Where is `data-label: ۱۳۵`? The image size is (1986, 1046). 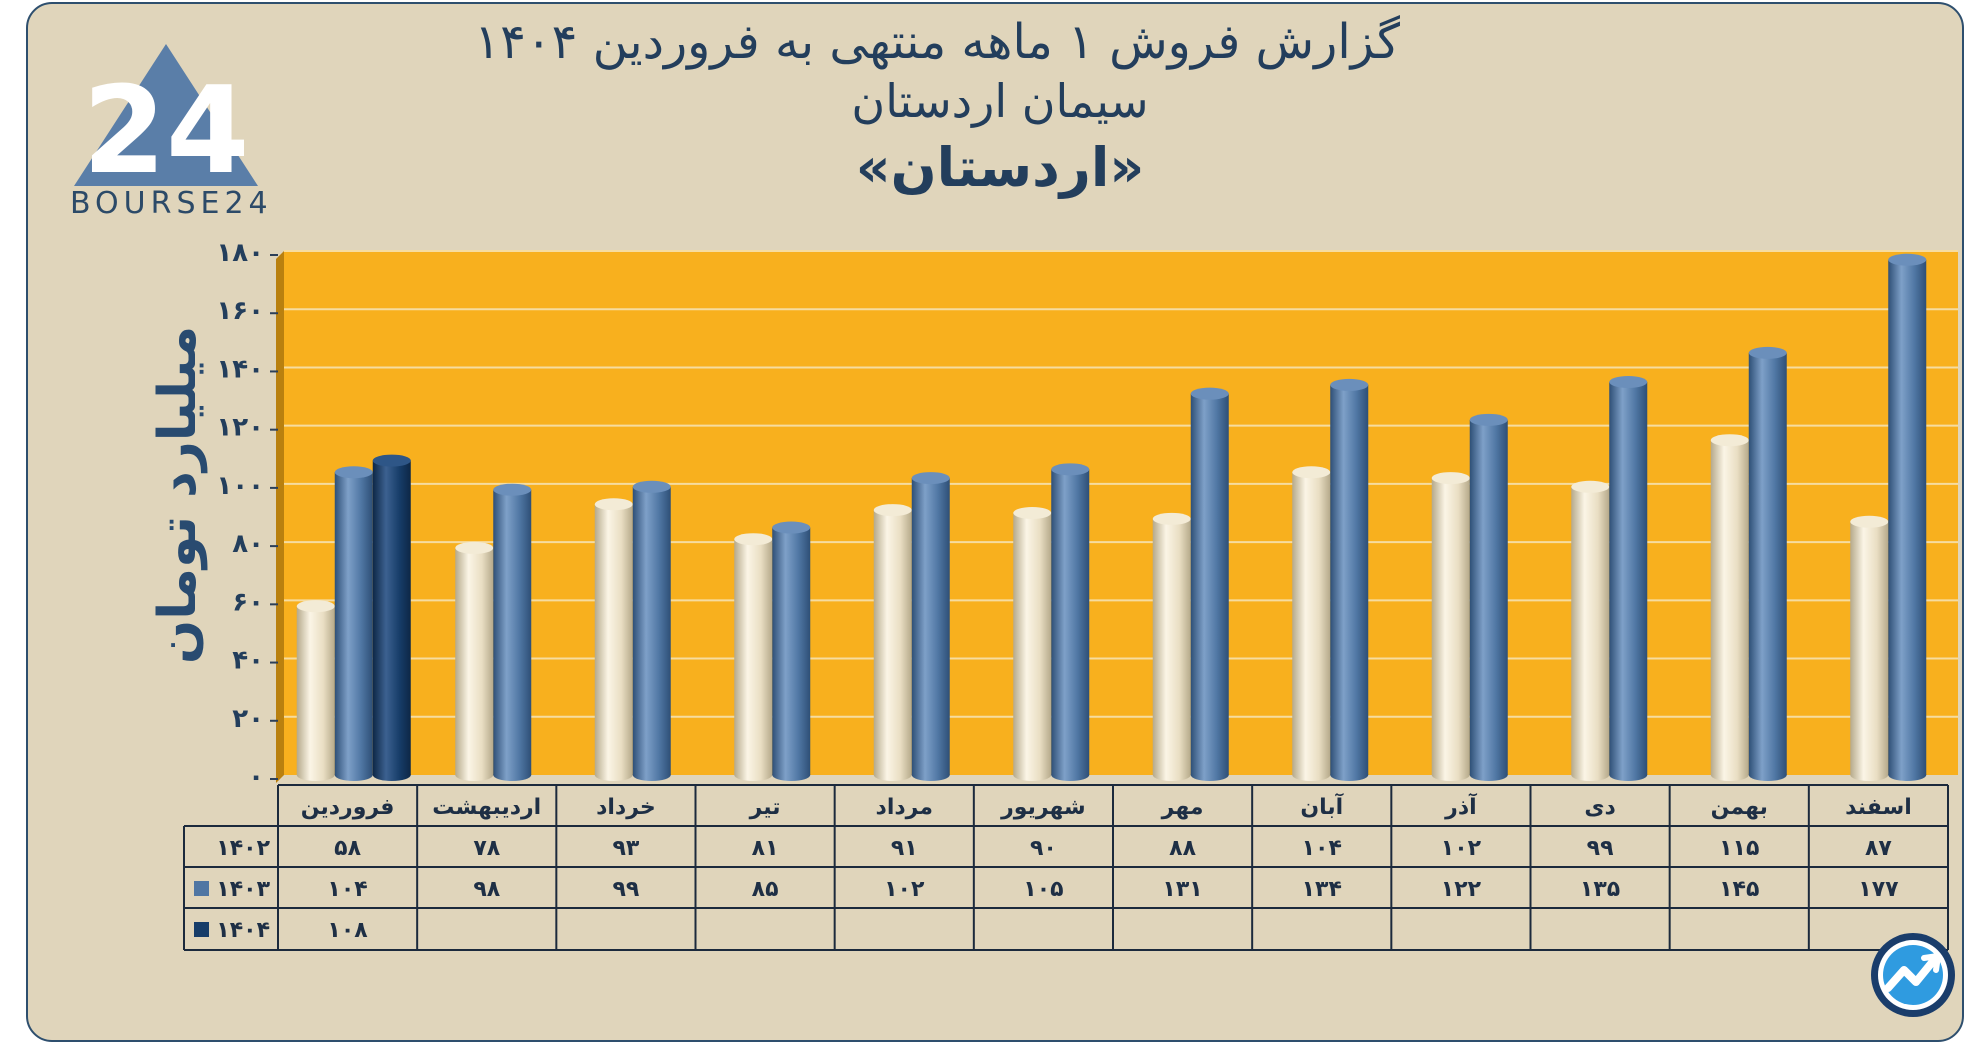 data-label: ۱۳۵ is located at coordinates (1600, 889).